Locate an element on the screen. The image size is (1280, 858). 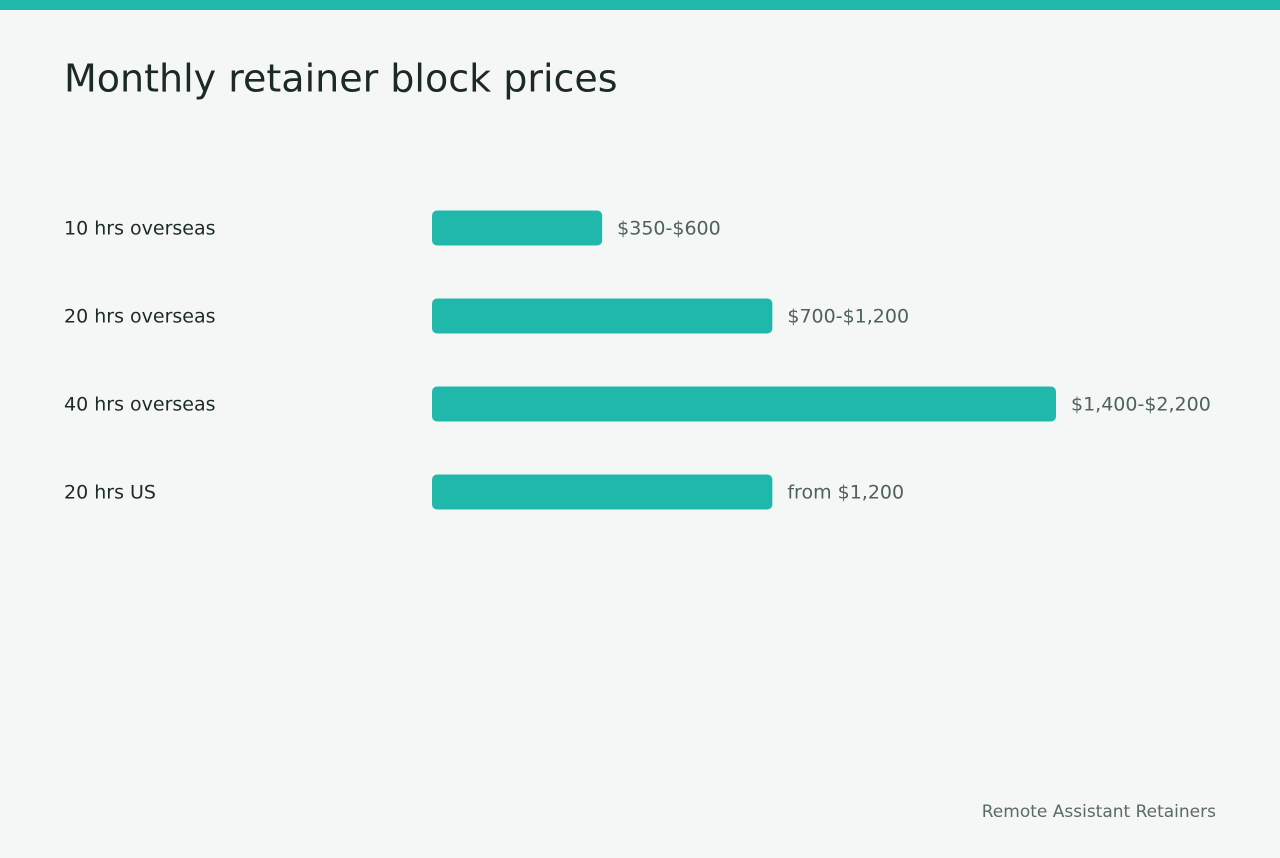
value-label: $1,400-$2,200 is located at coordinates (1141, 405).